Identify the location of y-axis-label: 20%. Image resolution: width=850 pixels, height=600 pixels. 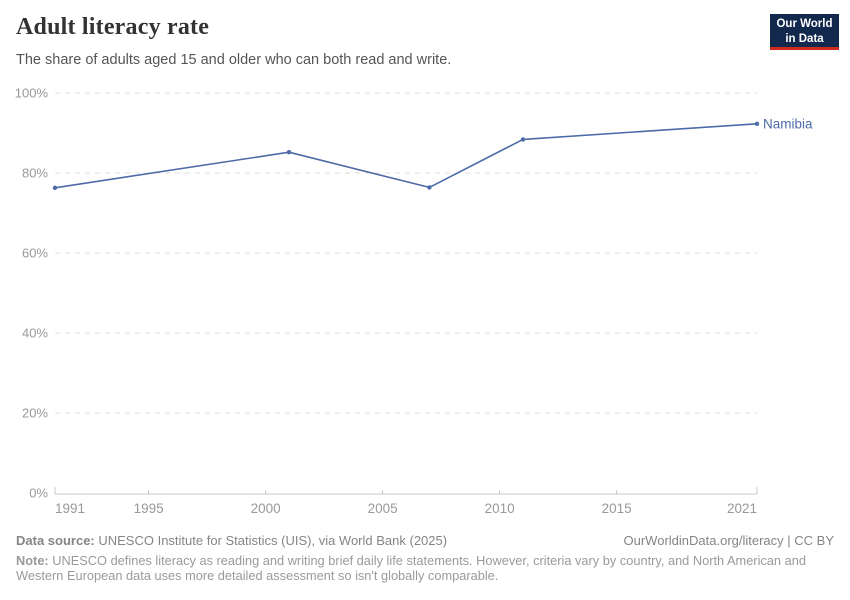
(35, 413).